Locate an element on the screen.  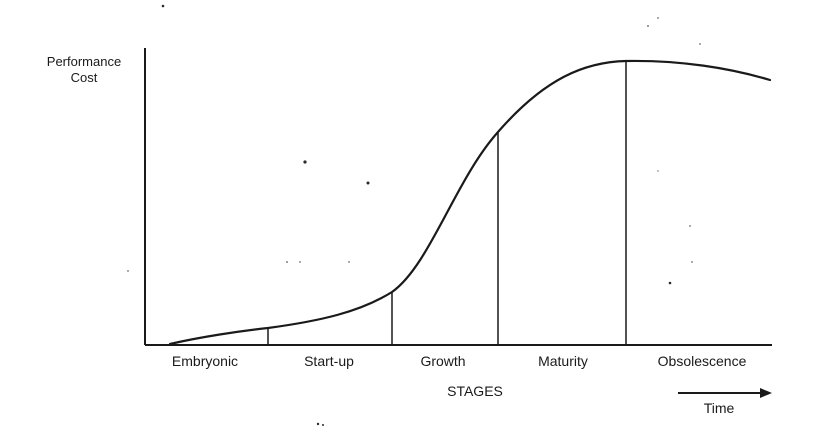
y-axis-label-line-2: Cost is located at coordinates (84, 77).